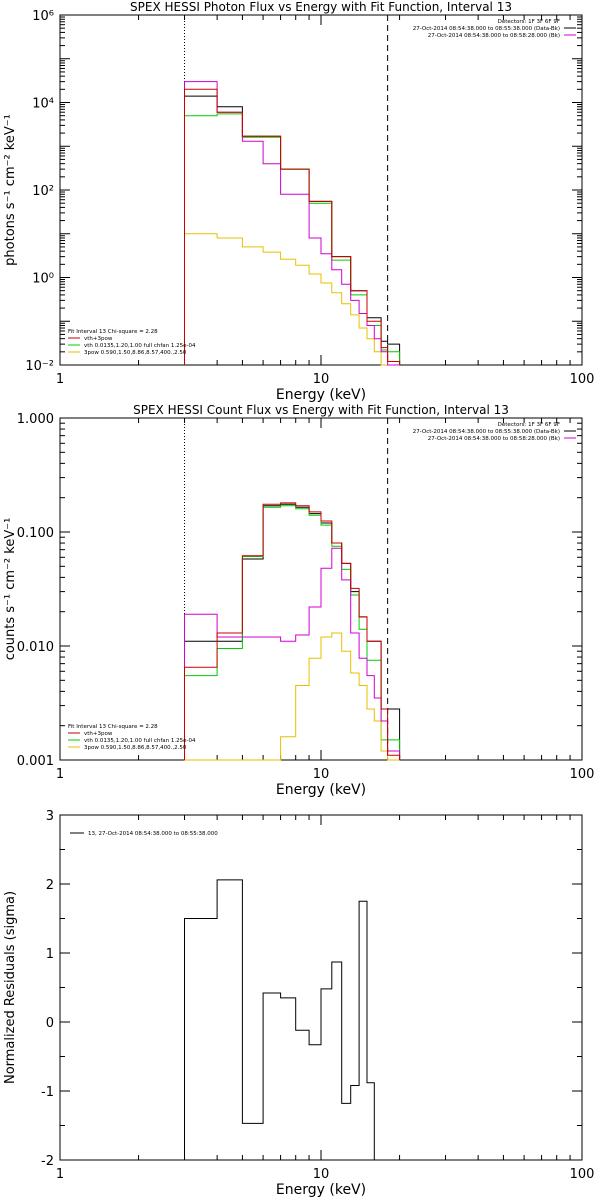 The width and height of the screenshot is (600, 1204). What do you see at coordinates (35, 761) in the screenshot?
I see `y-tick-label: 0.001` at bounding box center [35, 761].